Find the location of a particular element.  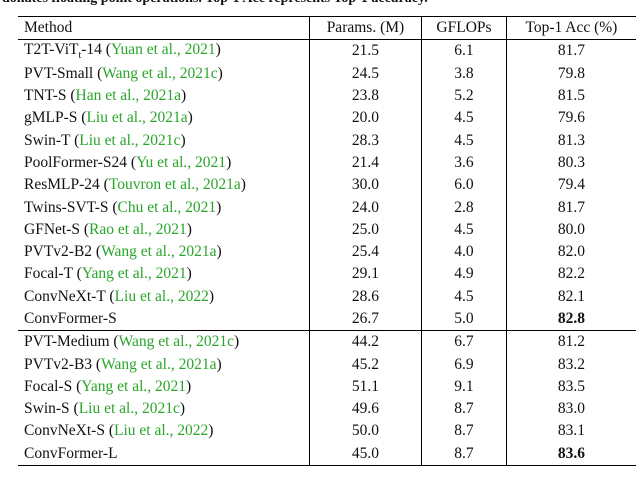

citation-link: Chu et al., 2021 is located at coordinates (167, 207).